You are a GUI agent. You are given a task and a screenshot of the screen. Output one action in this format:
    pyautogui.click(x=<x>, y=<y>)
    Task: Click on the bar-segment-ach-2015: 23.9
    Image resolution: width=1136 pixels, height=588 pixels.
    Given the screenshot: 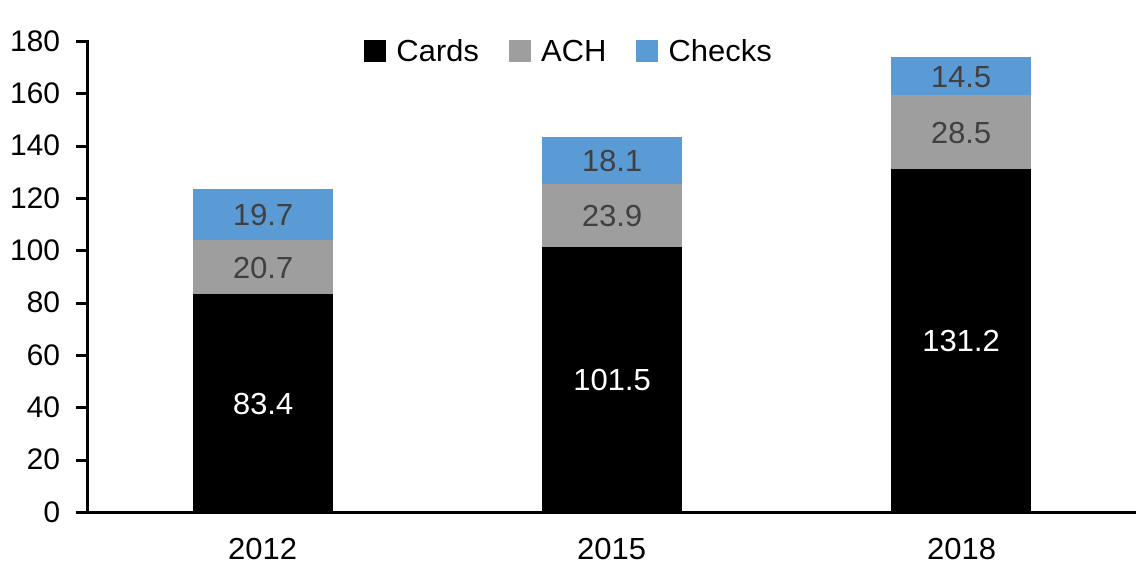 What is the action you would take?
    pyautogui.click(x=612, y=215)
    